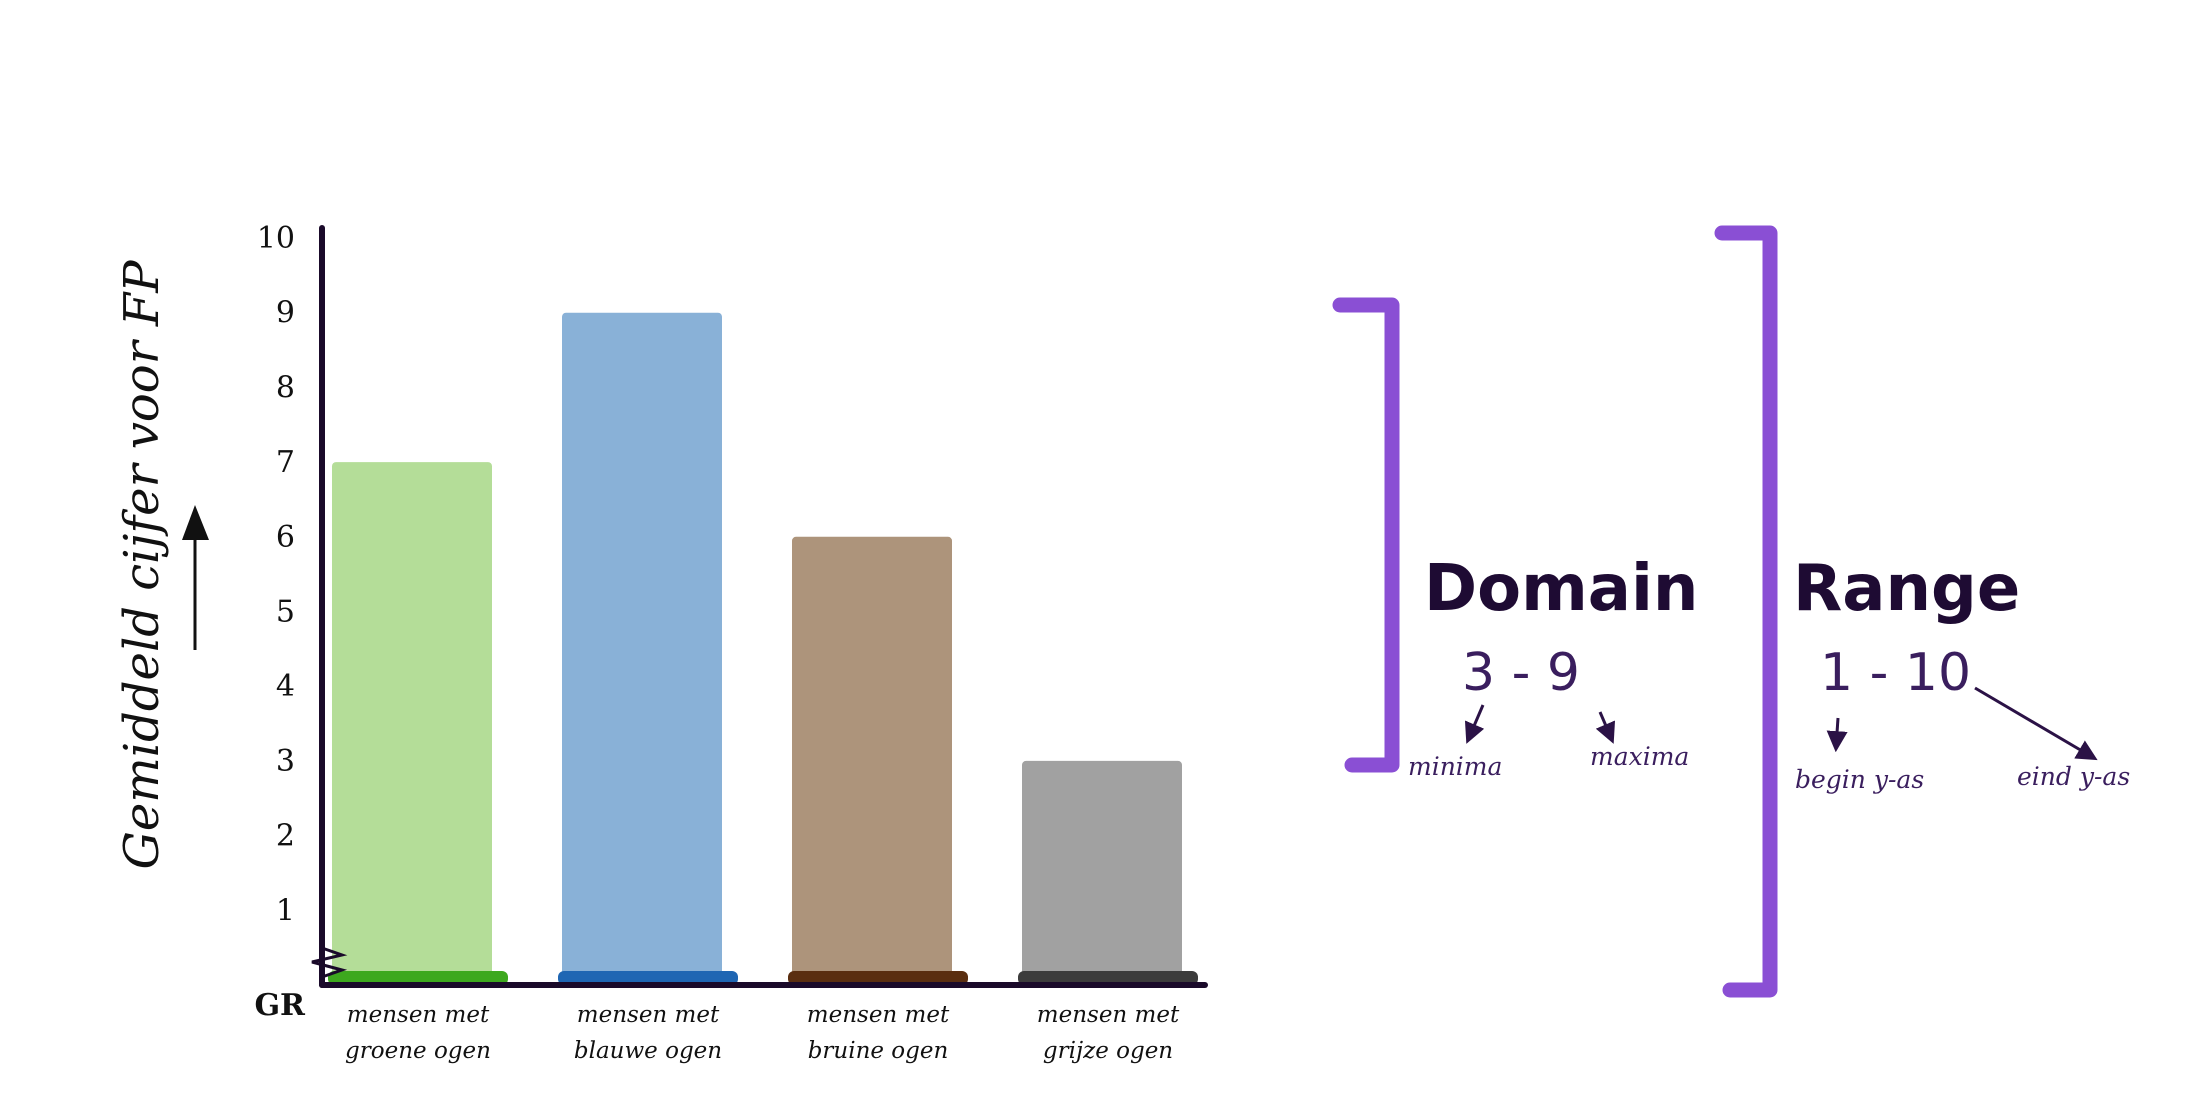 The image size is (2193, 1110). Describe the element at coordinates (142, 565) in the screenshot. I see `y-axis-label: Gemiddeld cijfer voor FP` at that location.